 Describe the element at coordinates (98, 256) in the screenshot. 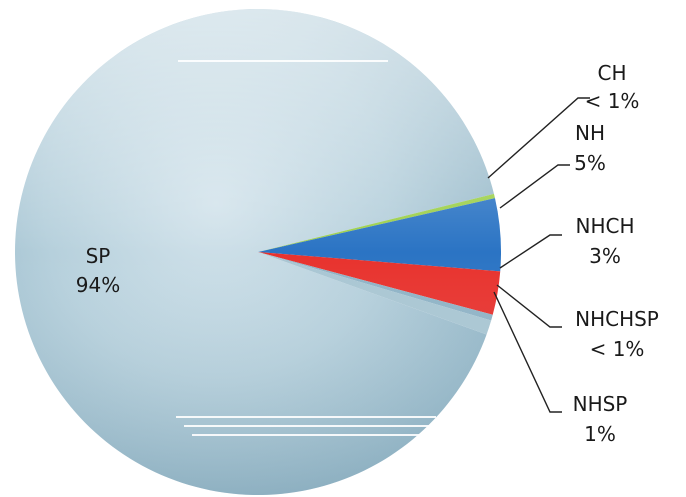

I see `slice-label-sp-name: SP` at that location.